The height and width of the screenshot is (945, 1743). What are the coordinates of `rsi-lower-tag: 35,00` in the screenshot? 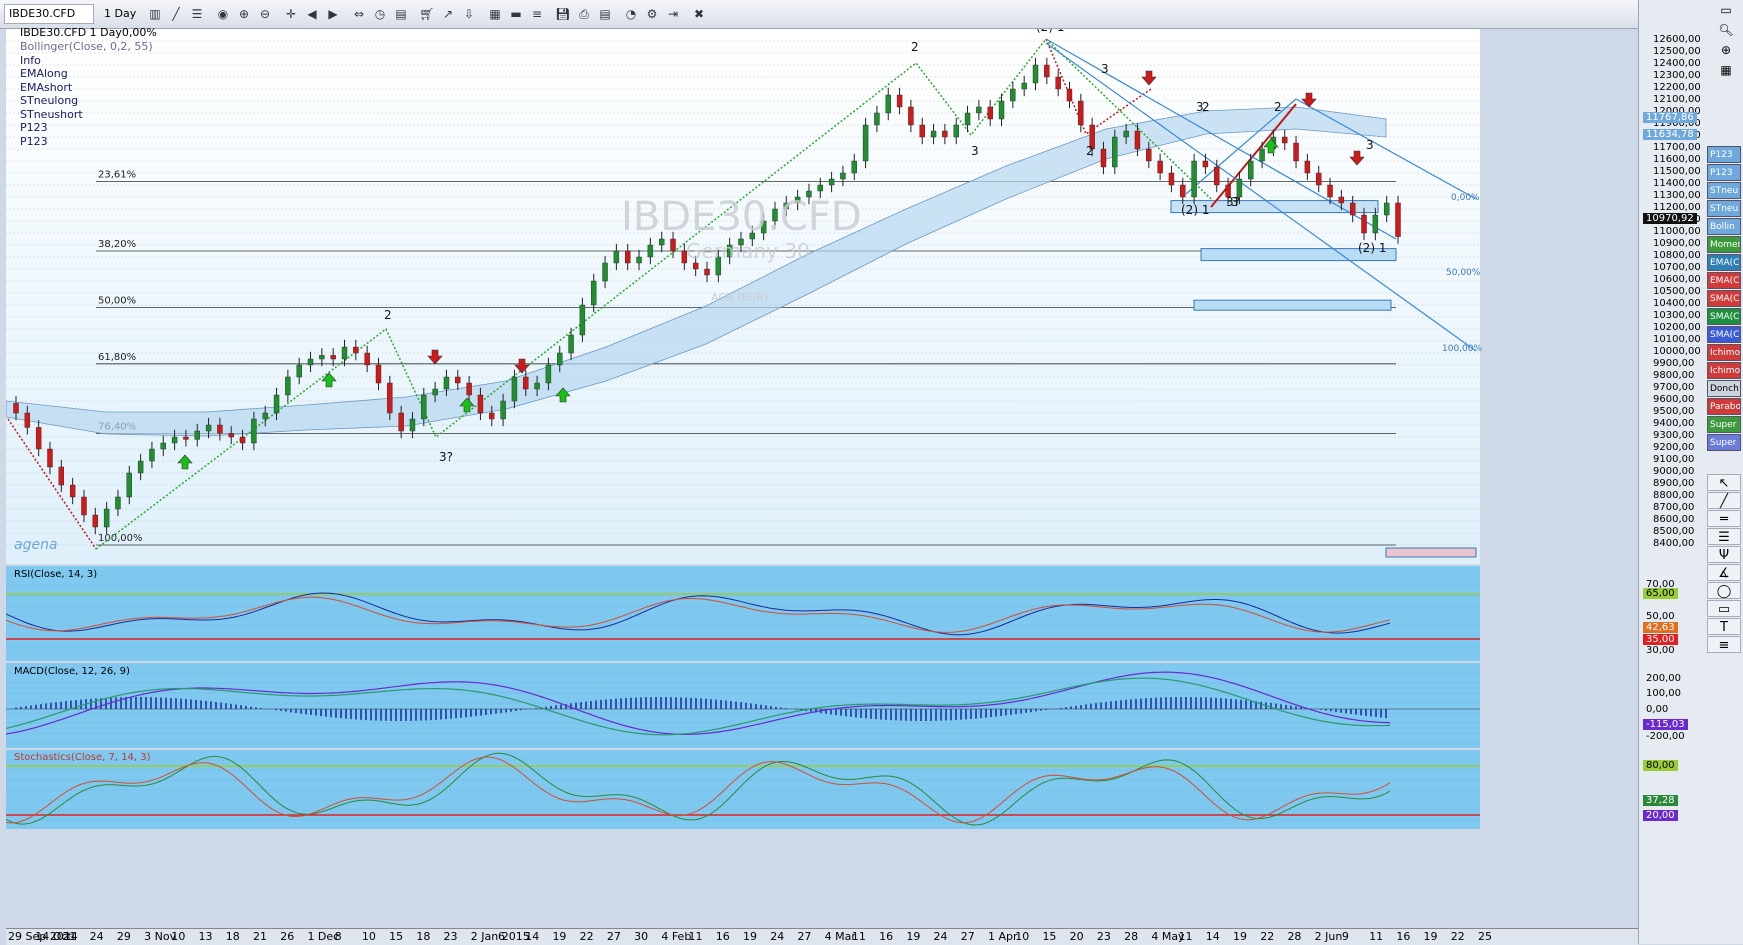 It's located at (1660, 639).